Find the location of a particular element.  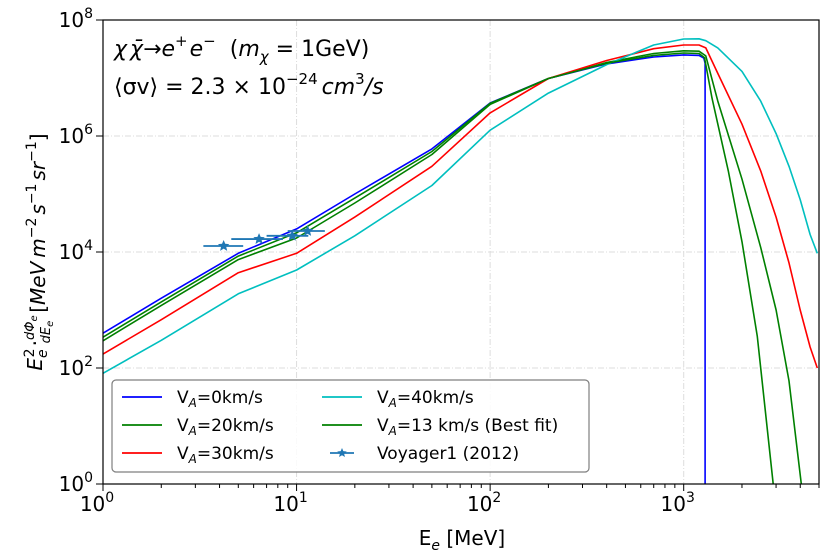

y-tick-label: 10⁰ is located at coordinates (76, 483).